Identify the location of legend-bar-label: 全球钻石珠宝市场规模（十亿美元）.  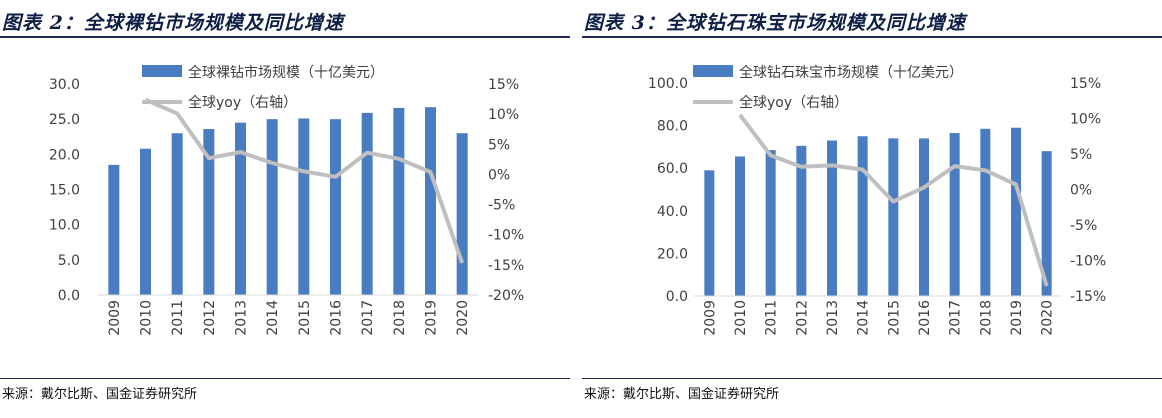
(851, 72).